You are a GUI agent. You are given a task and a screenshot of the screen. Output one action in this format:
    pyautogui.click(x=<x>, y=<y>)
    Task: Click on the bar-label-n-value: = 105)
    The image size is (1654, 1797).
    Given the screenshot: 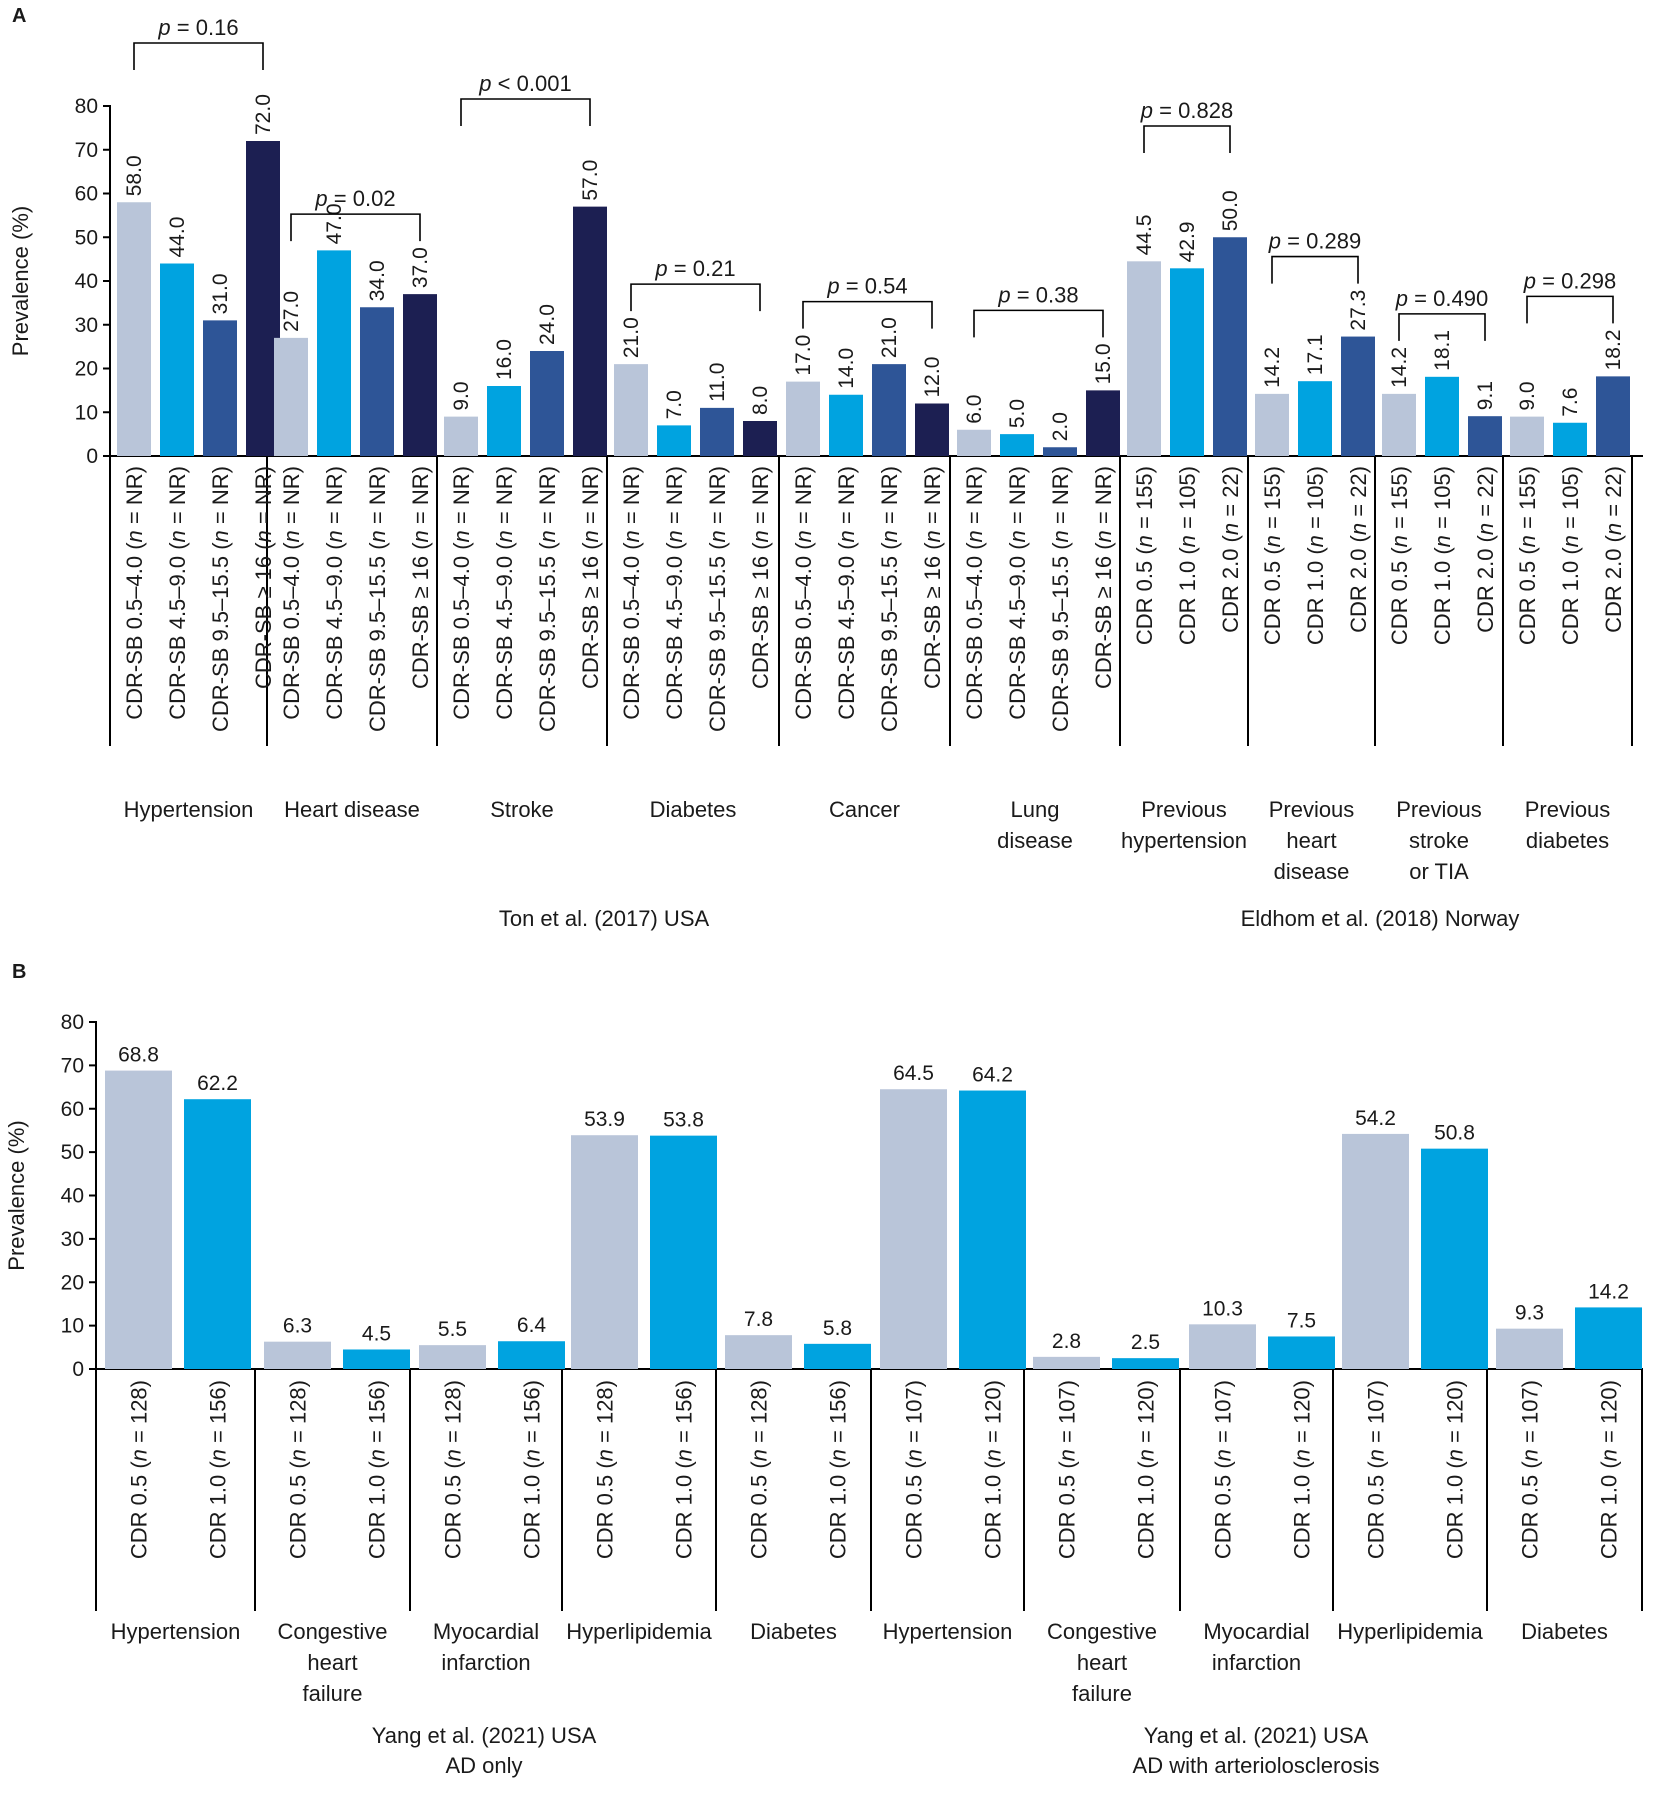 What is the action you would take?
    pyautogui.click(x=1187, y=500)
    